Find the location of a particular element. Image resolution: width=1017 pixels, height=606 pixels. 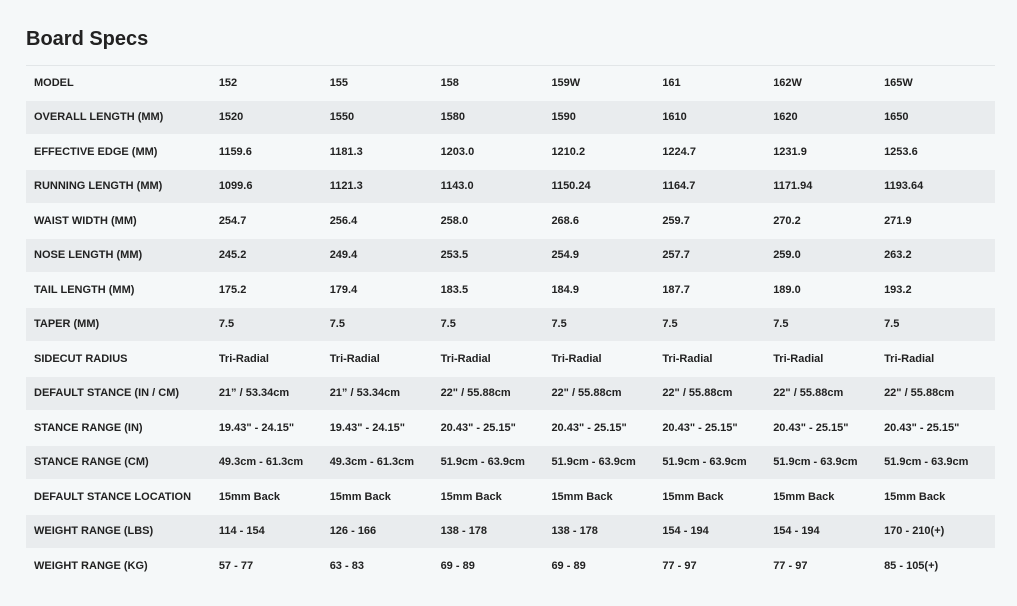

table-cell: 1193.64 is located at coordinates (939, 186).